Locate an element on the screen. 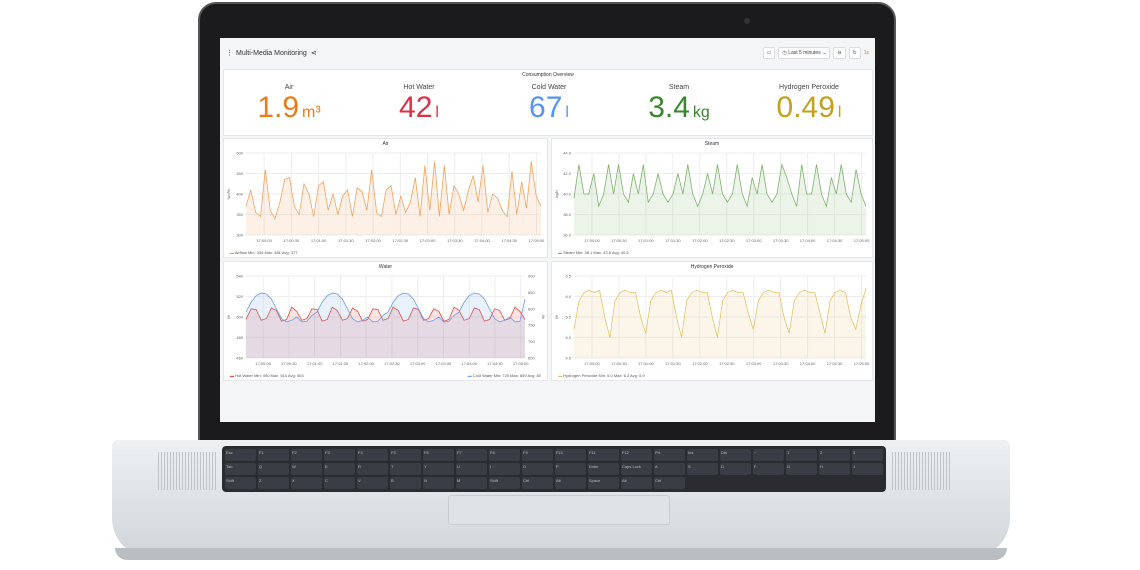 This screenshot has height=570, width=1140. key: E is located at coordinates (339, 469).